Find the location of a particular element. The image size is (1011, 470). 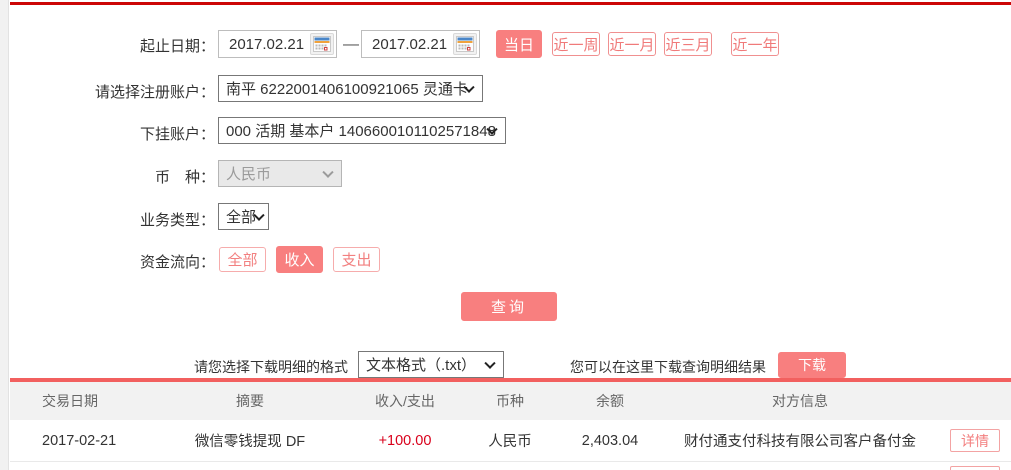

cell-counterparty: 财付通支付科技有限公司客户备付金 is located at coordinates (800, 442).